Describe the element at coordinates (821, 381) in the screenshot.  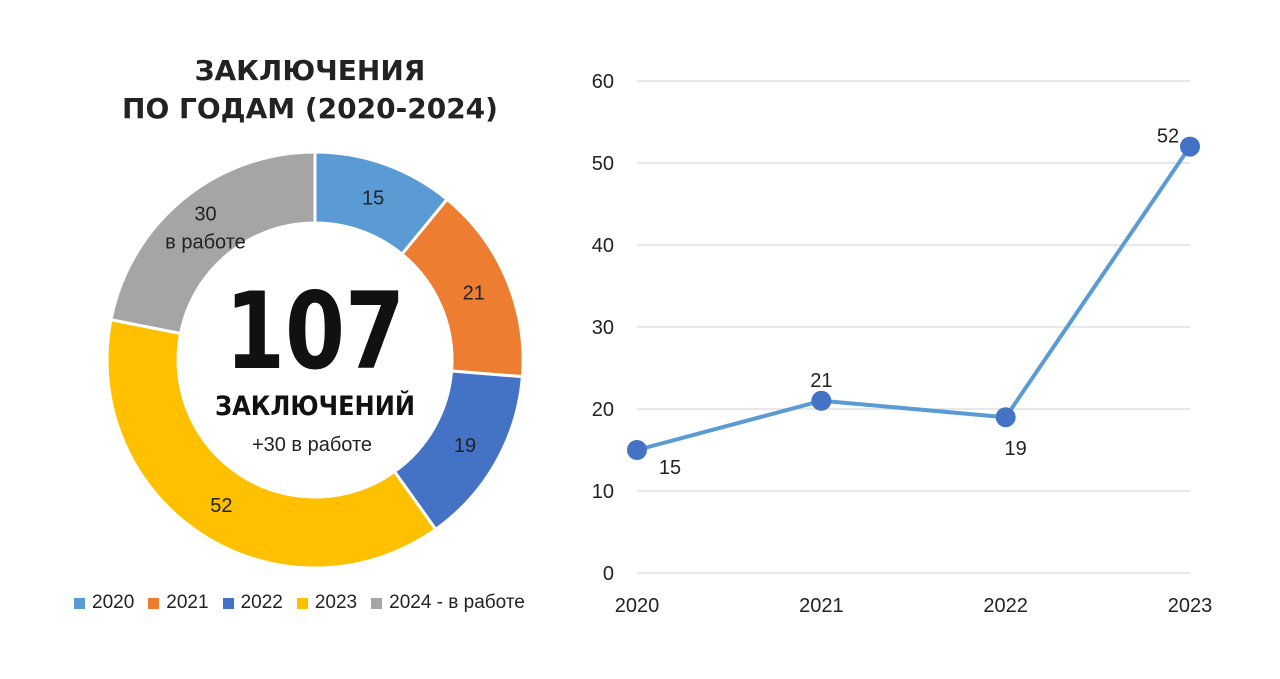
I see `data-label: 21` at that location.